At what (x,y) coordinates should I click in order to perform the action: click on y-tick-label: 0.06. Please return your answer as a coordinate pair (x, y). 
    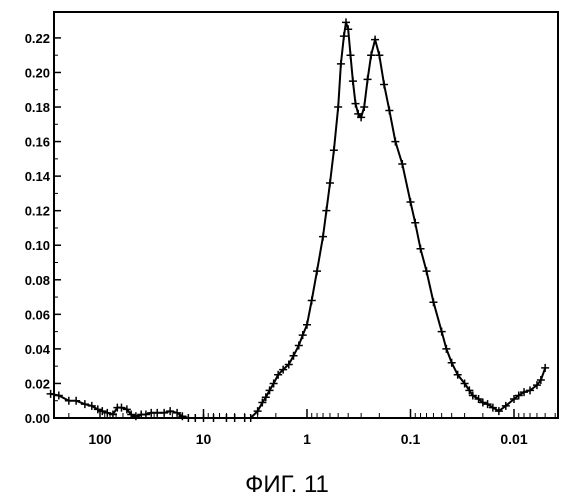
    Looking at the image, I should click on (37, 314).